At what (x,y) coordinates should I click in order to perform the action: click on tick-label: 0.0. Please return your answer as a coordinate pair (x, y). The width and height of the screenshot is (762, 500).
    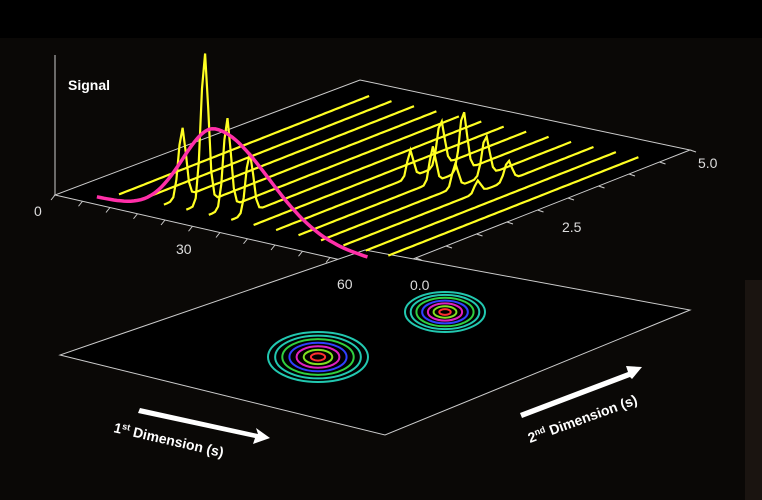
    Looking at the image, I should click on (420, 285).